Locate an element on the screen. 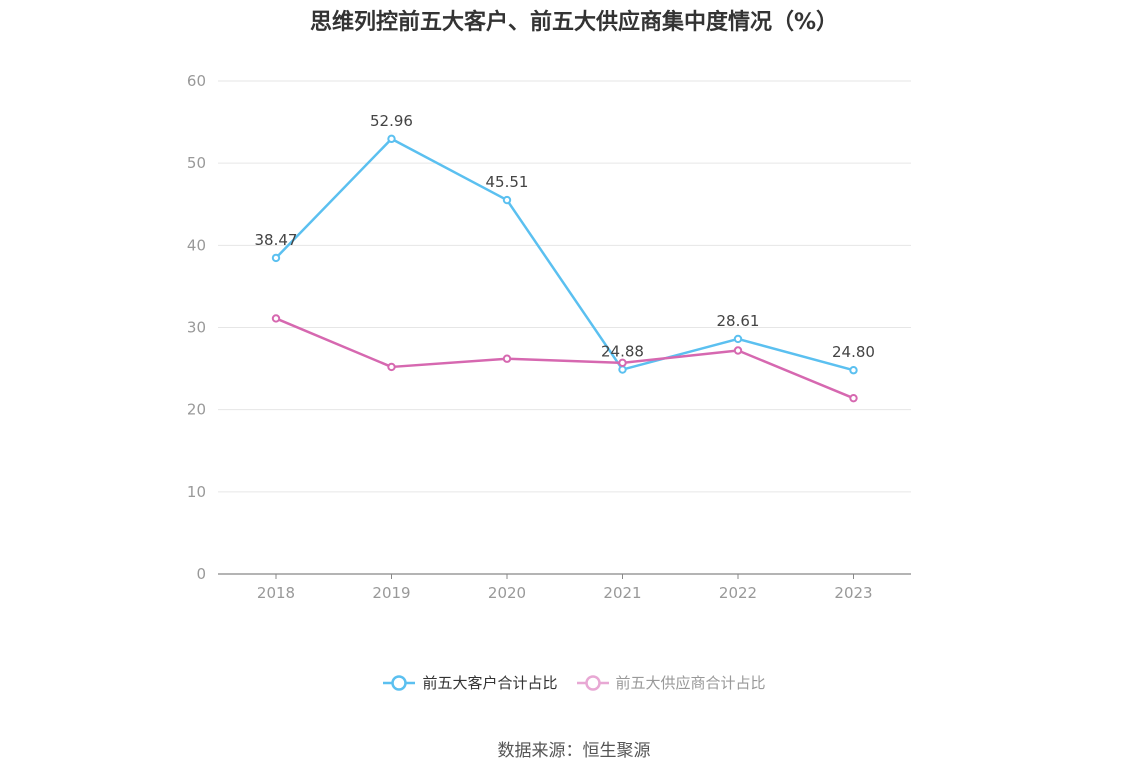  data-label: 24.88 is located at coordinates (622, 352).